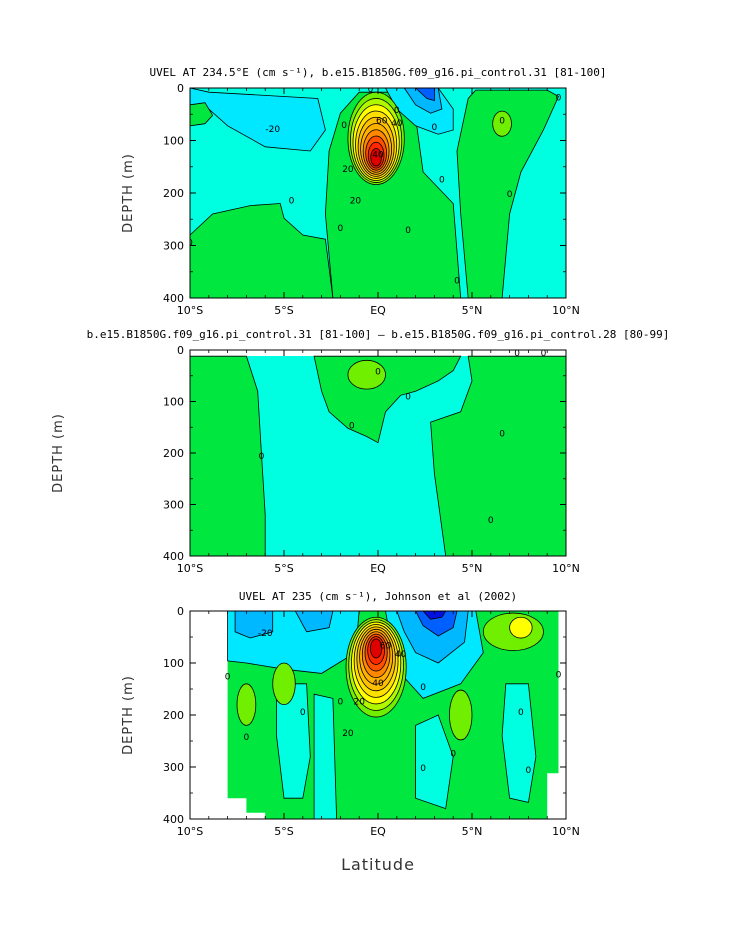 The height and width of the screenshot is (945, 733). Describe the element at coordinates (566, 310) in the screenshot. I see `panel-1-x-tick-label: 10°N` at that location.